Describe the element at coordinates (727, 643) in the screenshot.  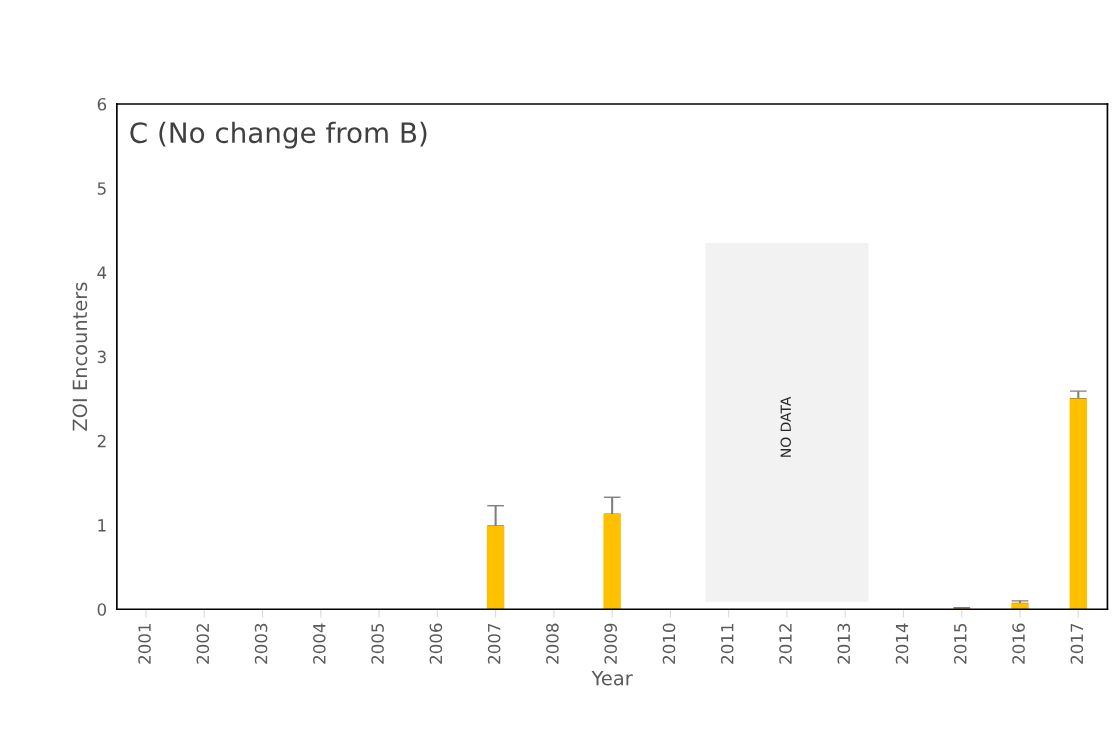
I see `x-tick-label: 2011` at that location.